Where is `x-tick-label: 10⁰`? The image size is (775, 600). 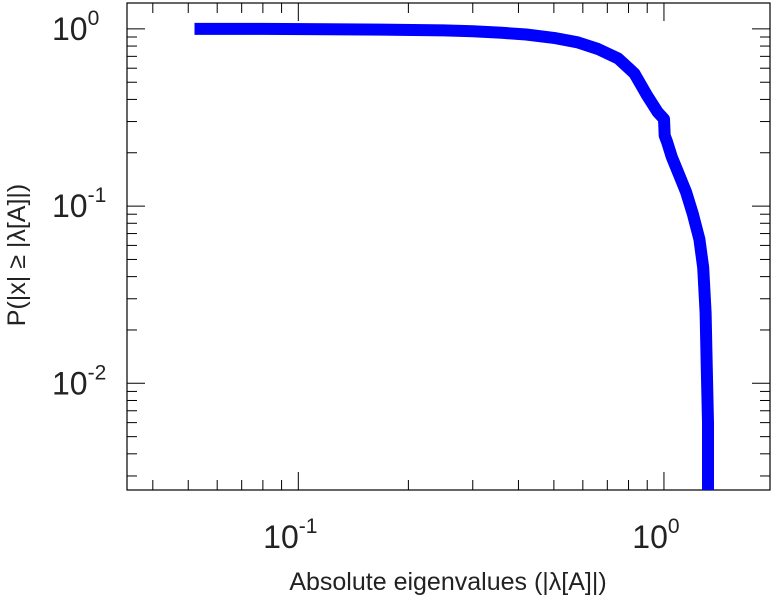
x-tick-label: 10⁰ is located at coordinates (655, 535).